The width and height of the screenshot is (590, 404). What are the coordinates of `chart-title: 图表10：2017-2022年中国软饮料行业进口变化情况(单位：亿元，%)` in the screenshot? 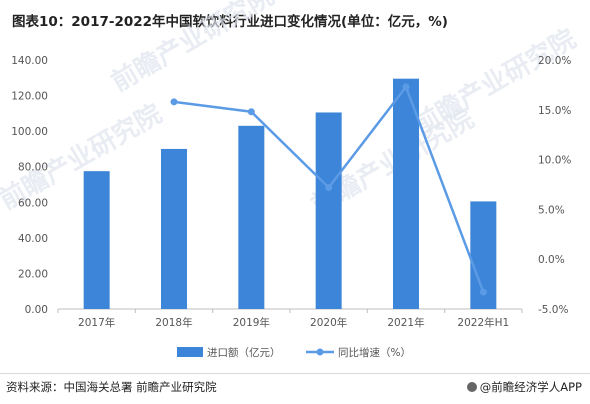 It's located at (230, 22).